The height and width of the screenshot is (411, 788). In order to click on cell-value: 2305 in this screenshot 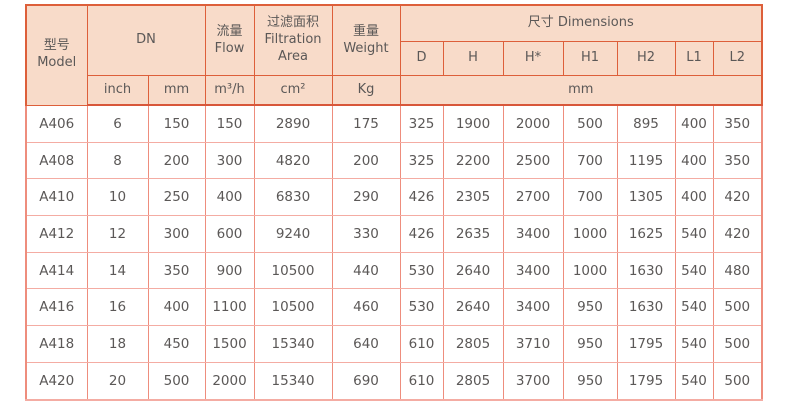, I will do `click(473, 197)`.